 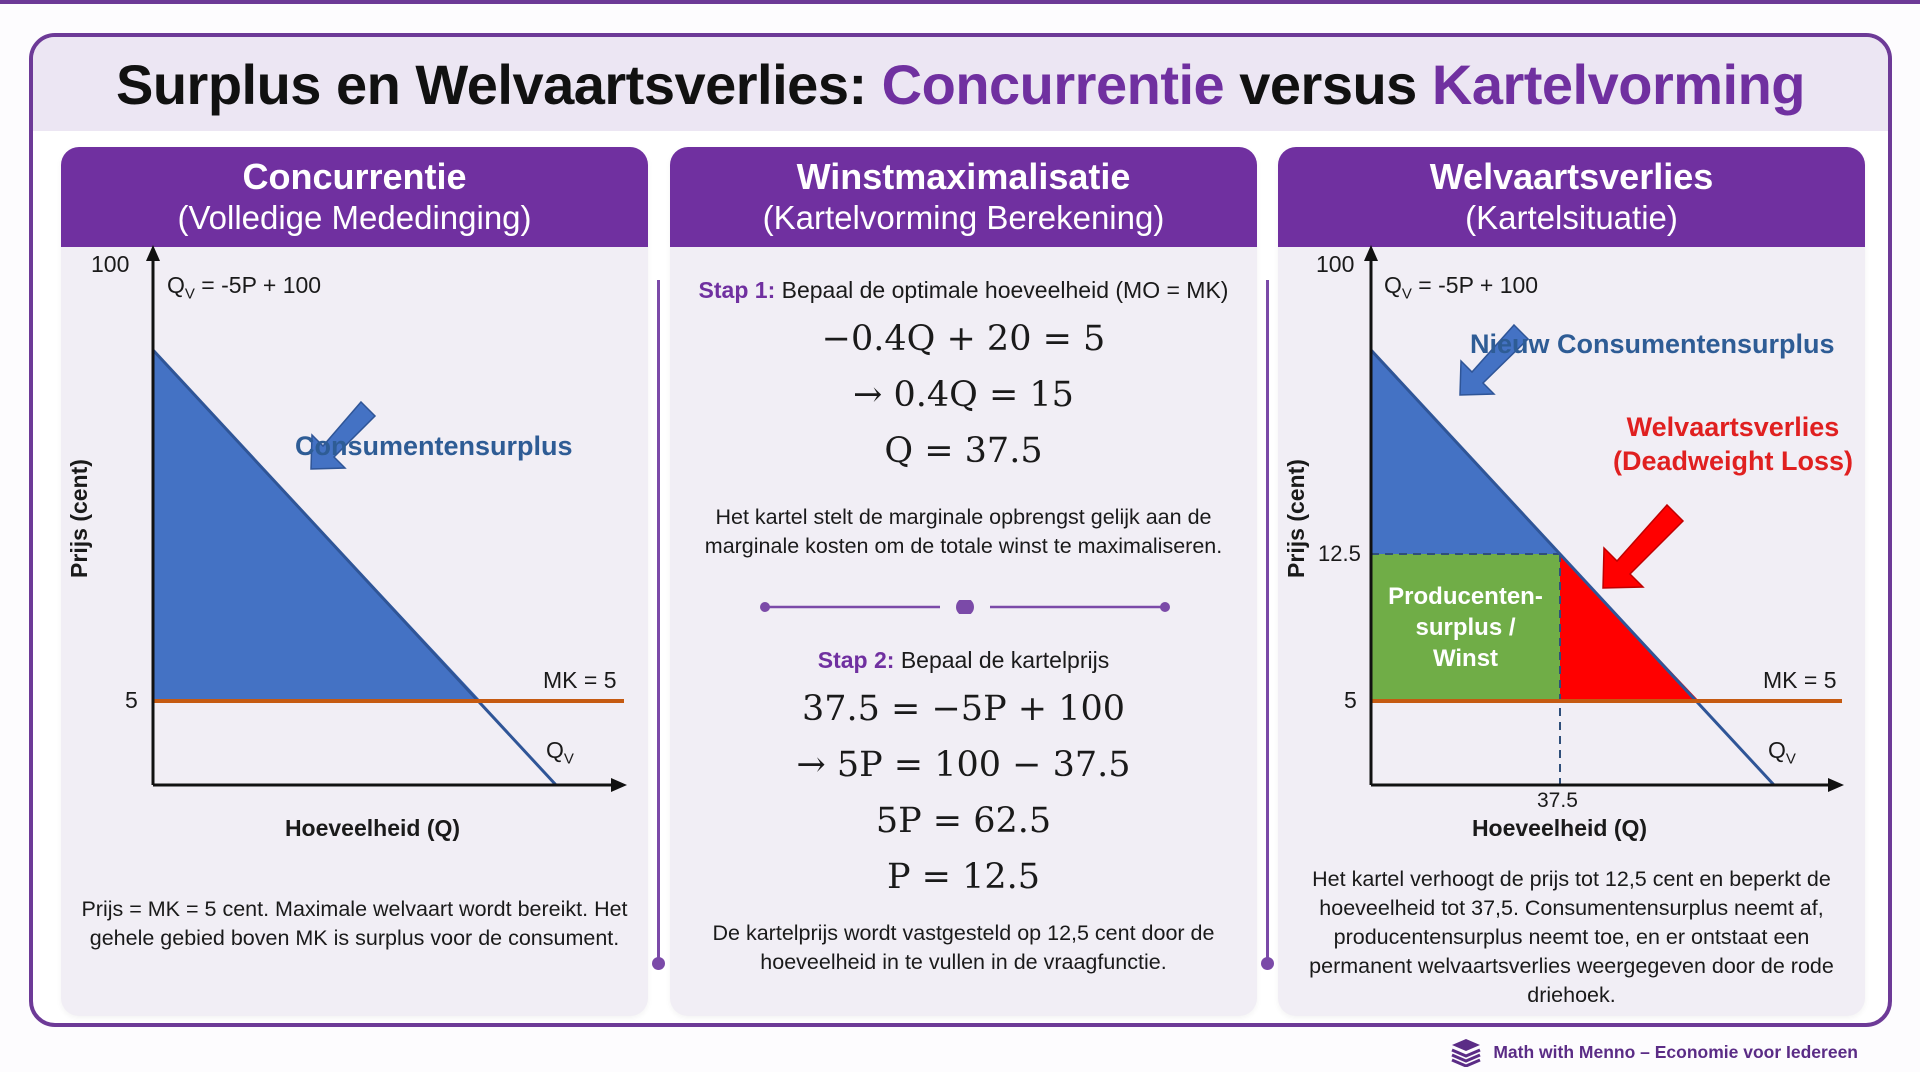 I want to click on footer-text: Math with Menno – Economie voor Iedereen, so click(x=1675, y=1051).